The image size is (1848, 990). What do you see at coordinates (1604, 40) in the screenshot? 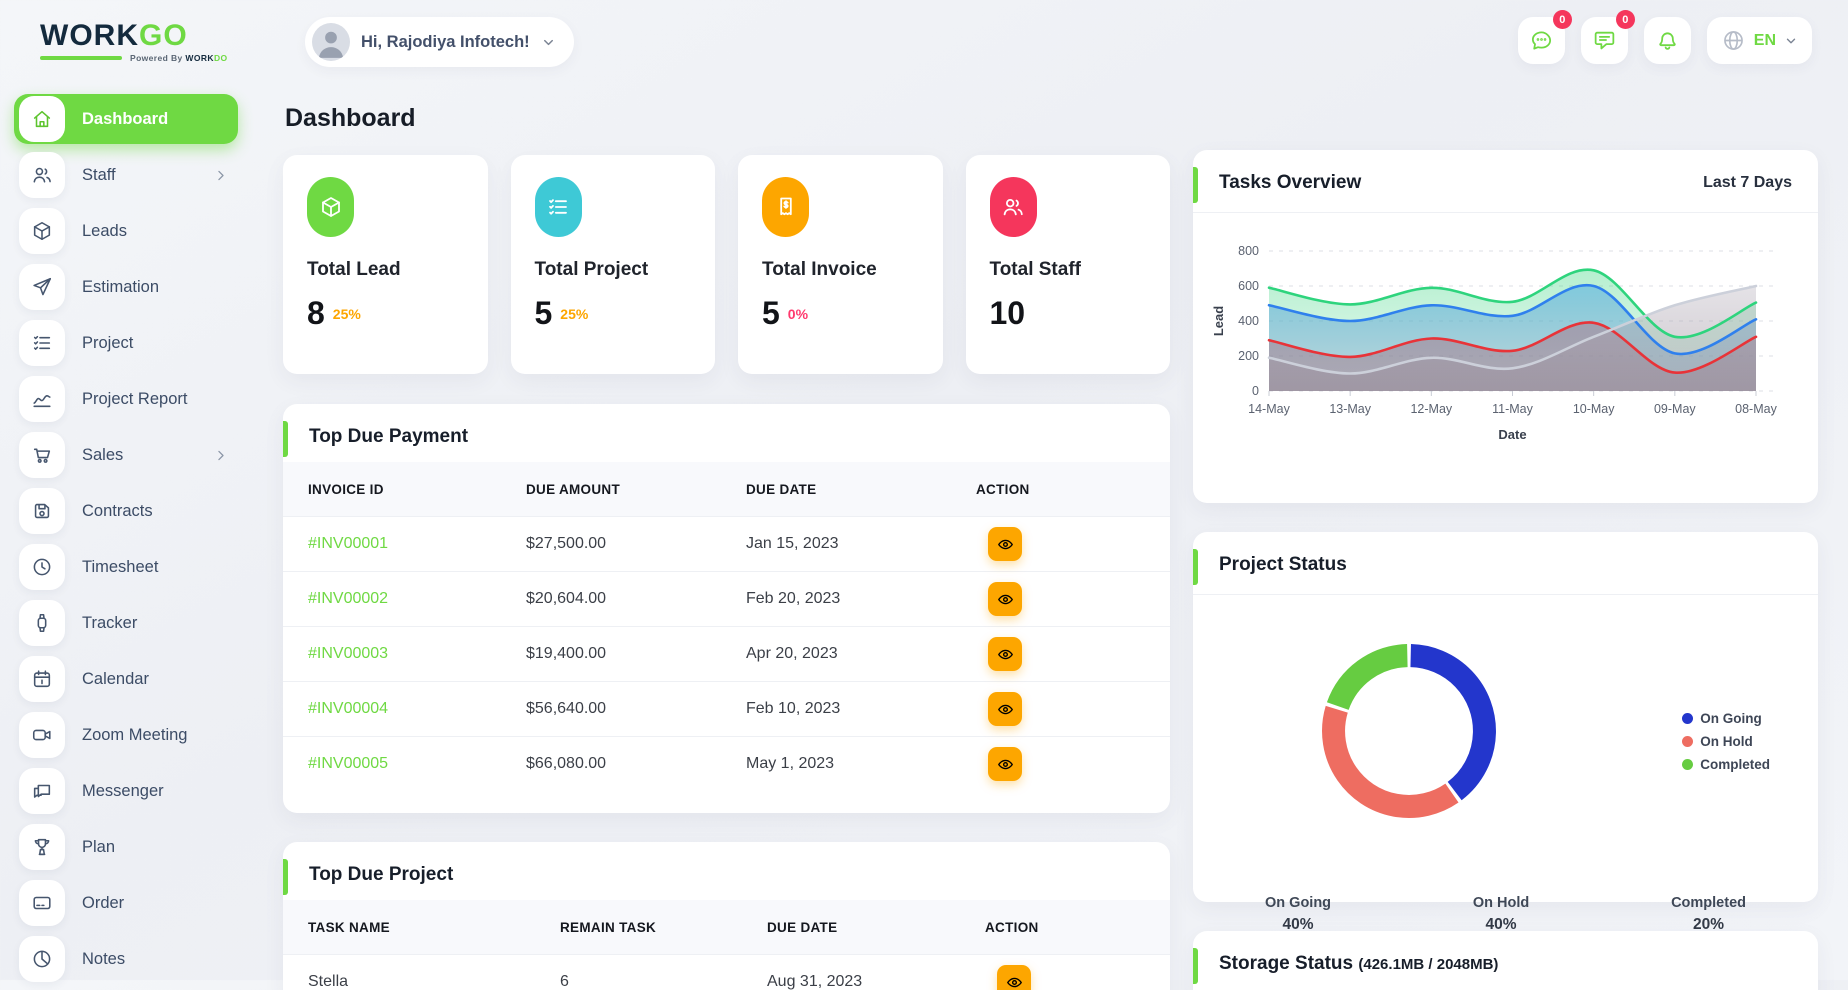
I see `announcement-button: 0` at bounding box center [1604, 40].